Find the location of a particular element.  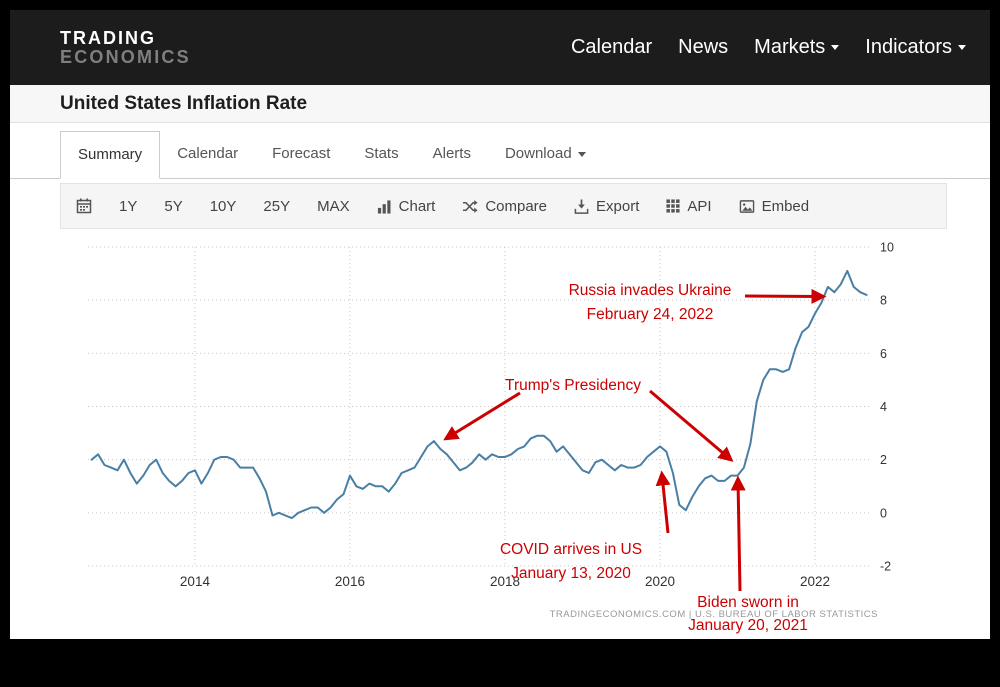

range-1y-button: 1Y is located at coordinates (128, 206).